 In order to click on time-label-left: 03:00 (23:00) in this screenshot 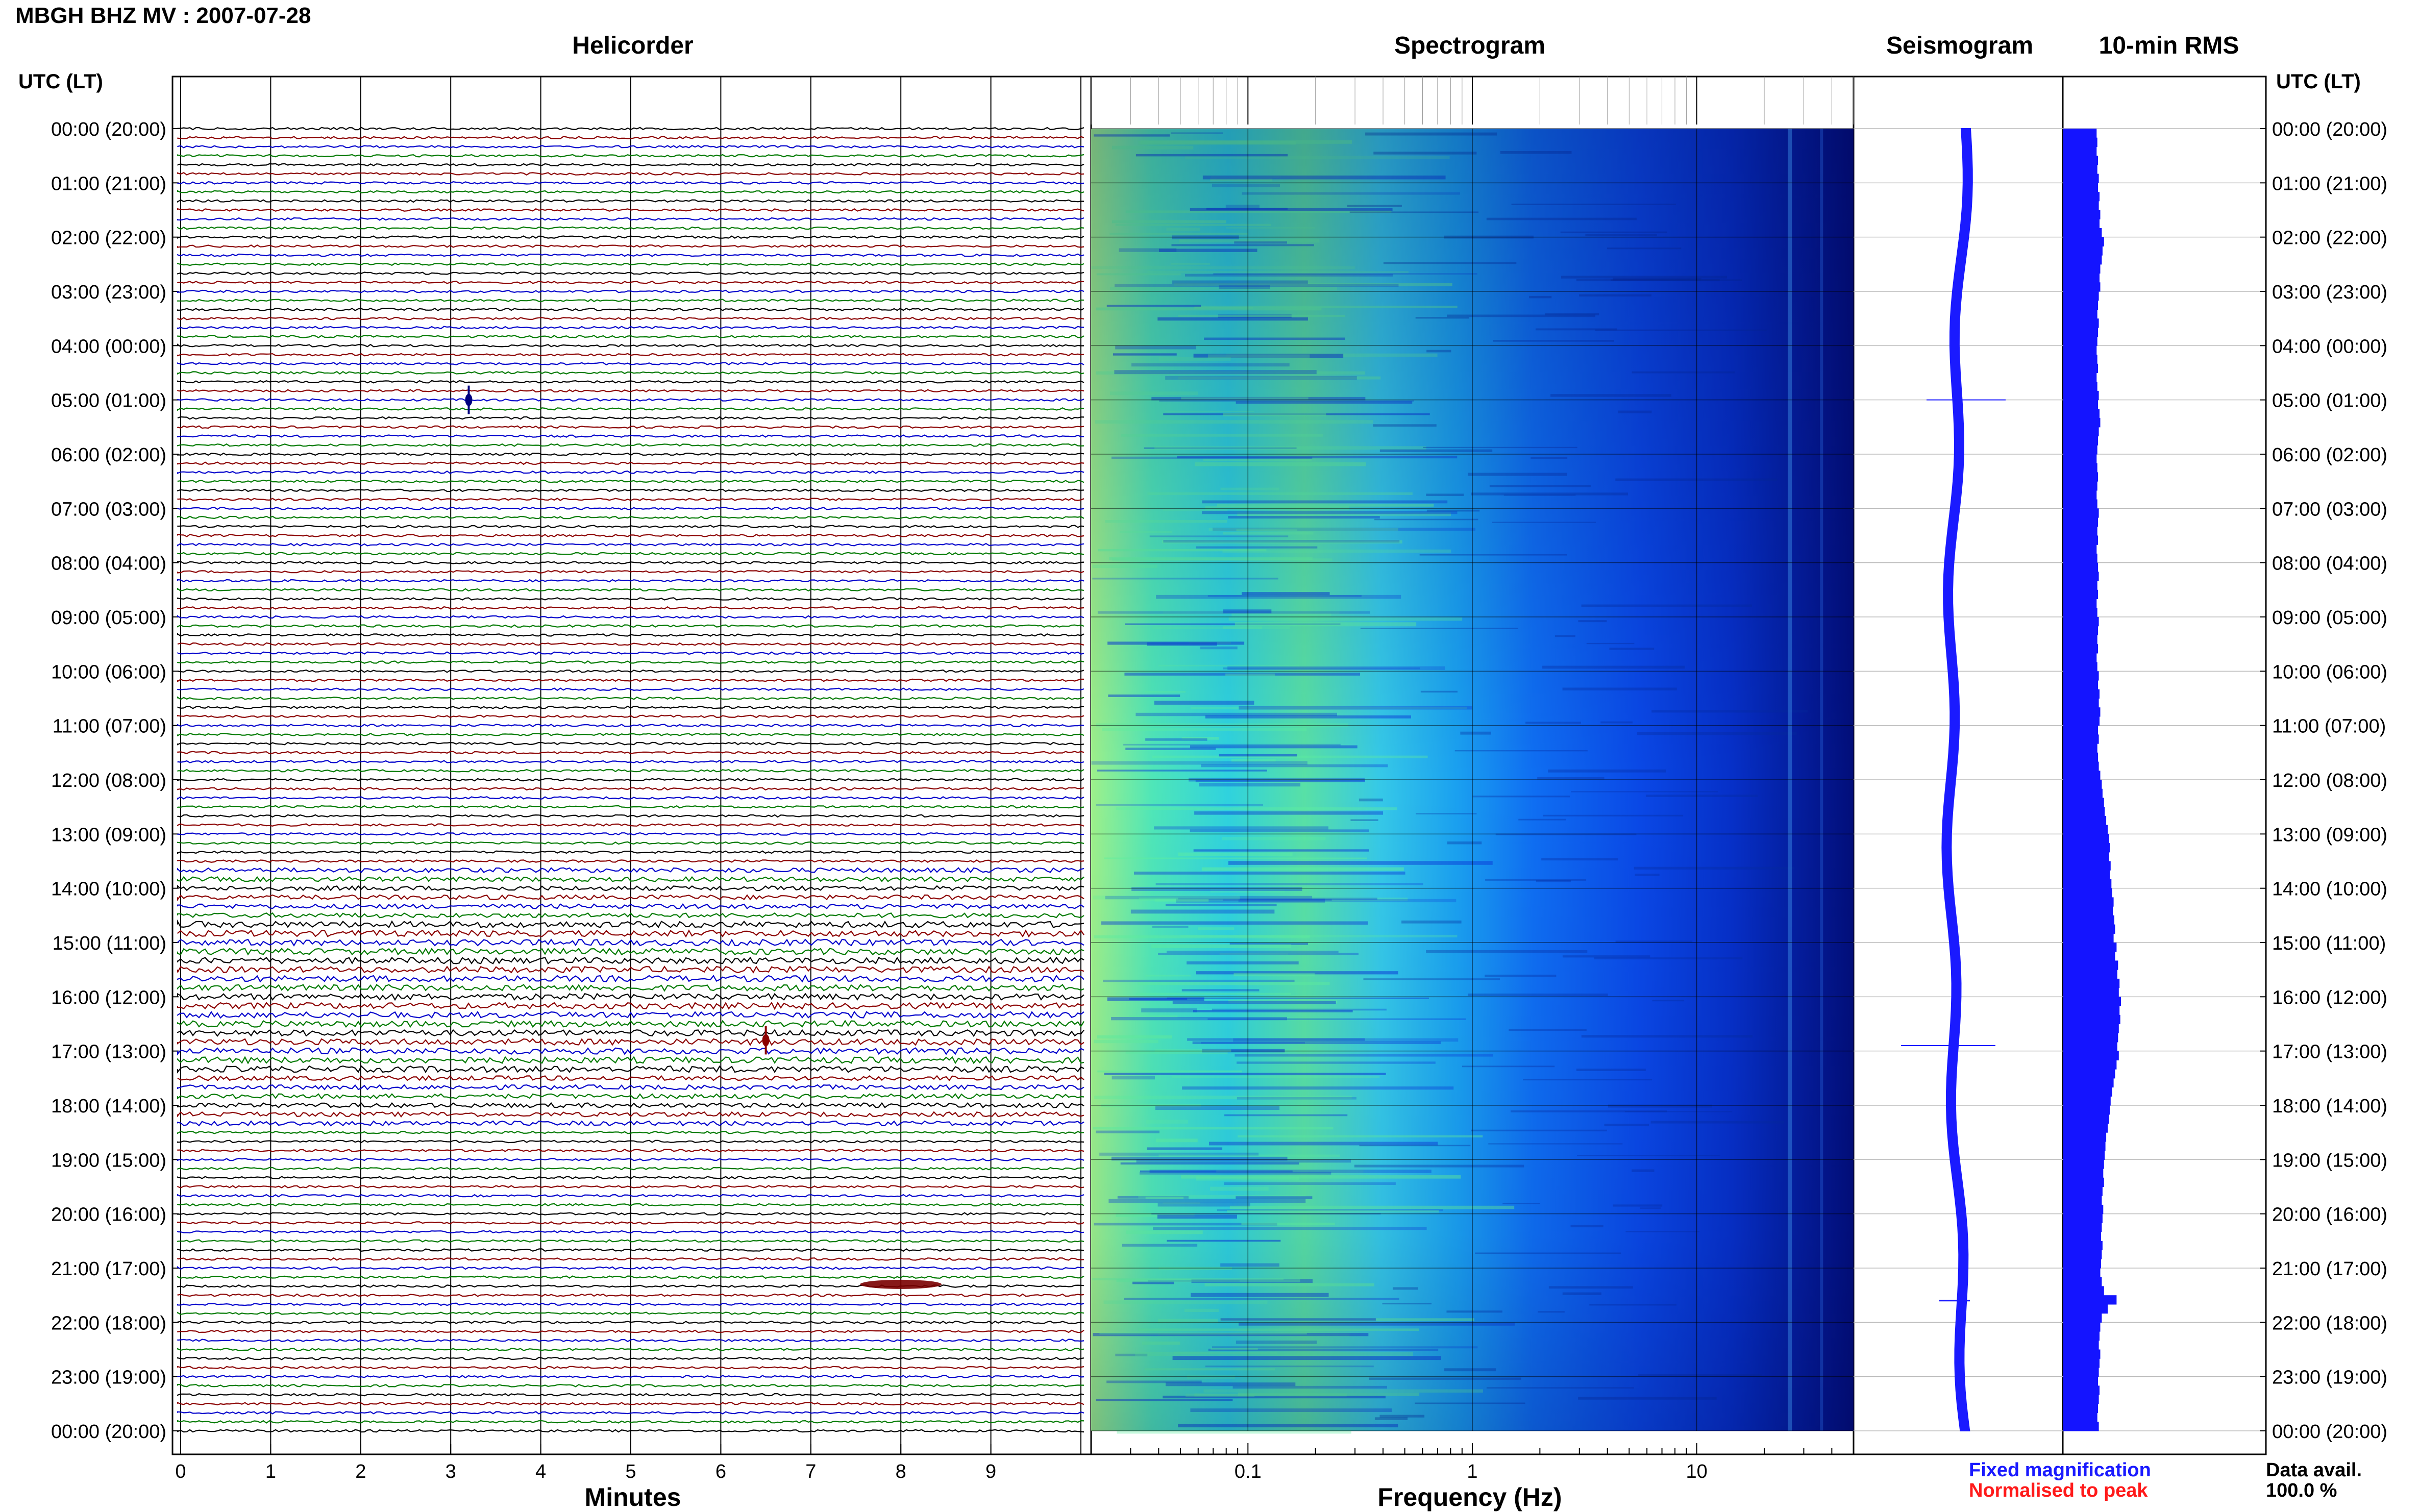, I will do `click(108, 292)`.